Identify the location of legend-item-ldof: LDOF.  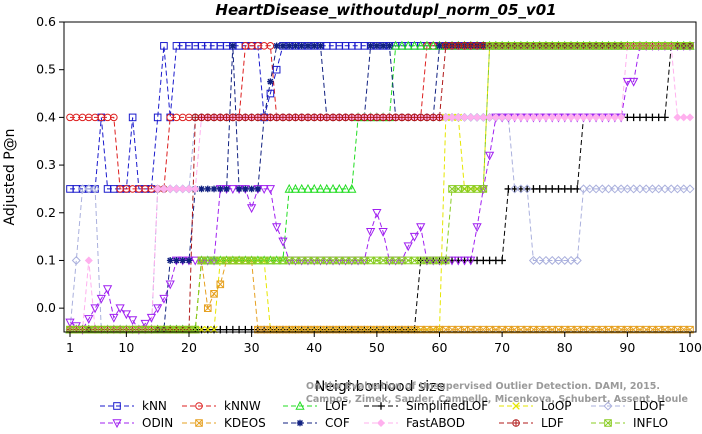
(628, 406).